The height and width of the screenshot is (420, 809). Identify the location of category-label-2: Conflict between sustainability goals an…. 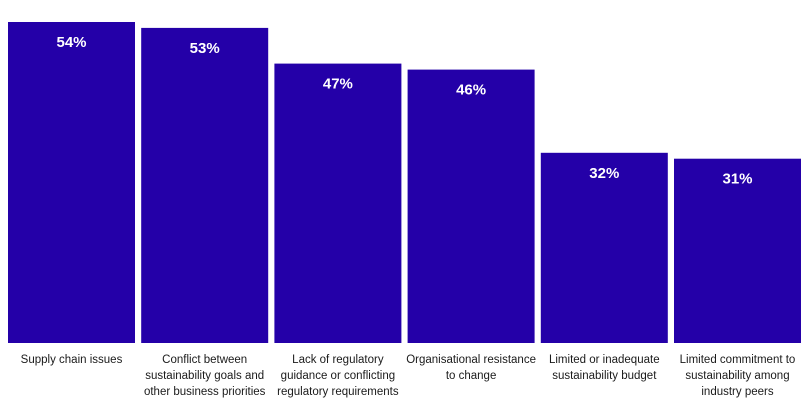
(204, 376).